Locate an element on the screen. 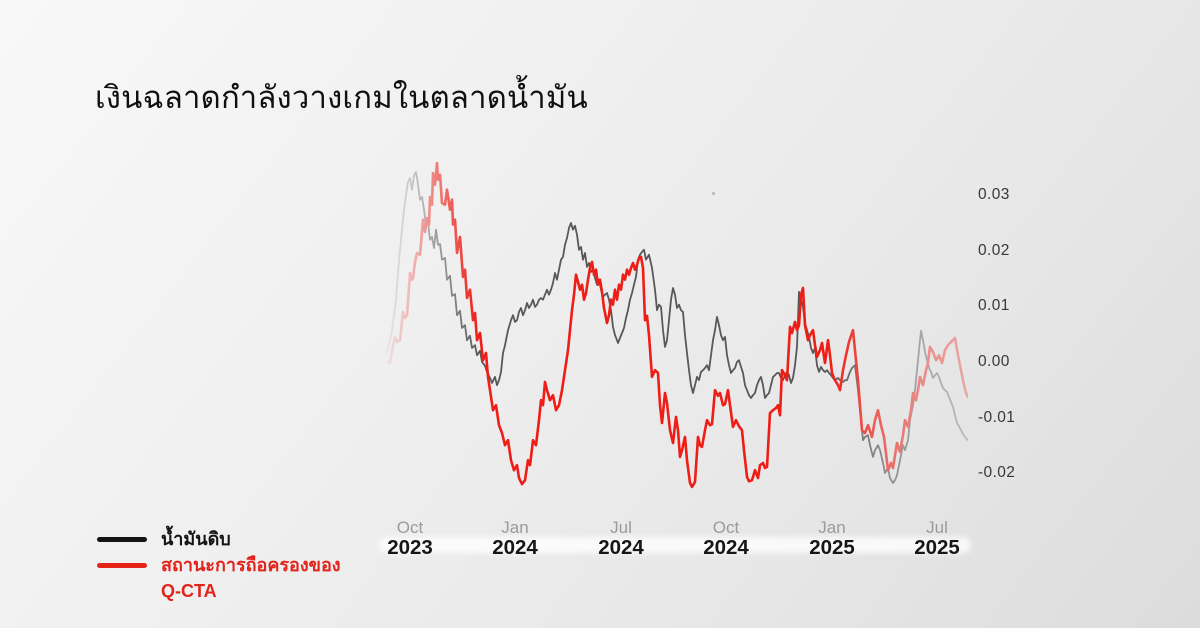 The height and width of the screenshot is (628, 1200). legend: น้ำมันดิบ สถานะการถือครองของ Q-CTA is located at coordinates (219, 565).